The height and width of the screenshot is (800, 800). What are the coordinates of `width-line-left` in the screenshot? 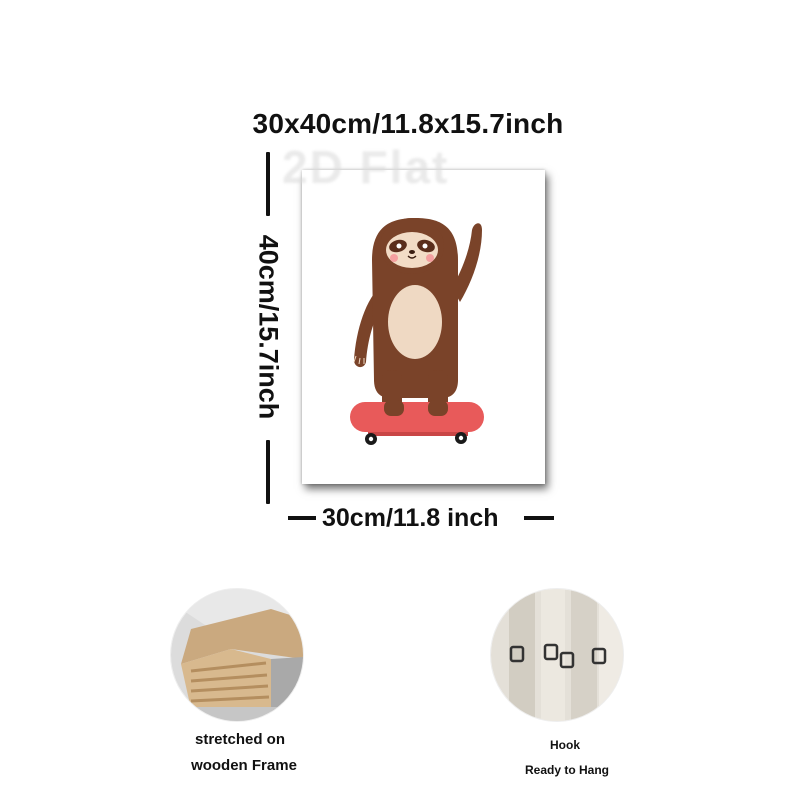 It's located at (302, 518).